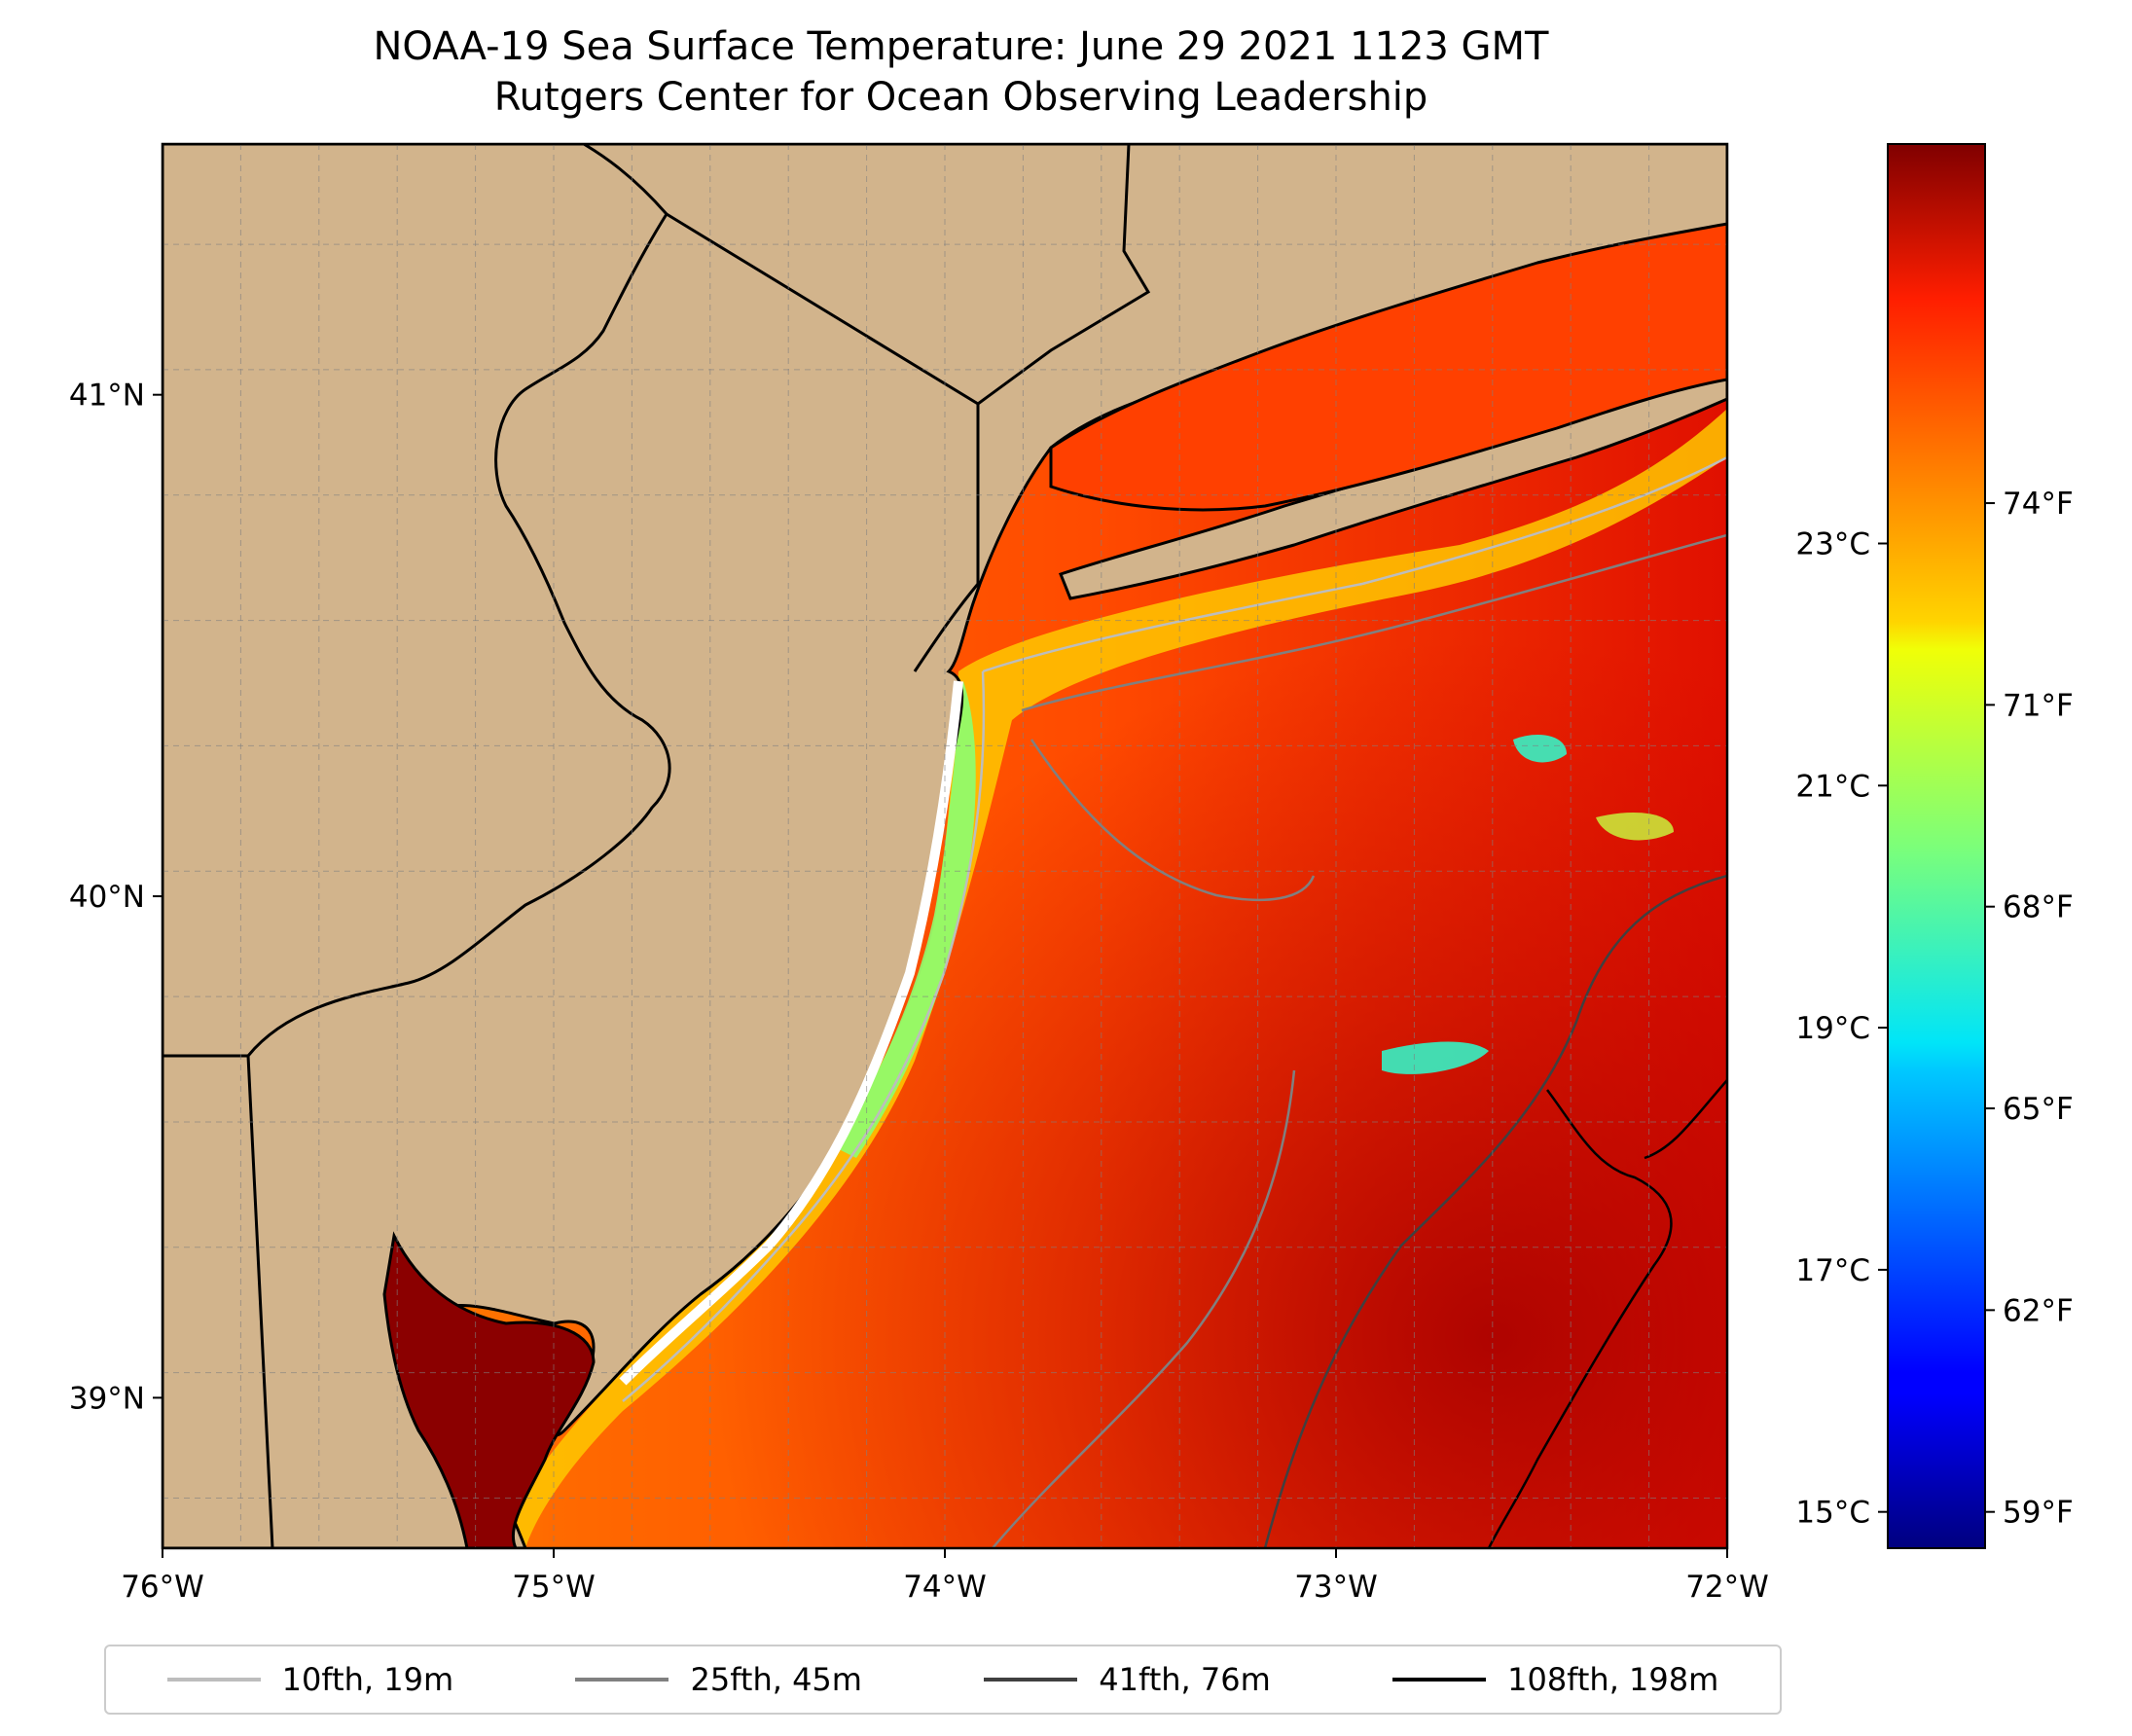 The width and height of the screenshot is (2132, 1736). I want to click on contour-41fth, so click(1495, 1211).